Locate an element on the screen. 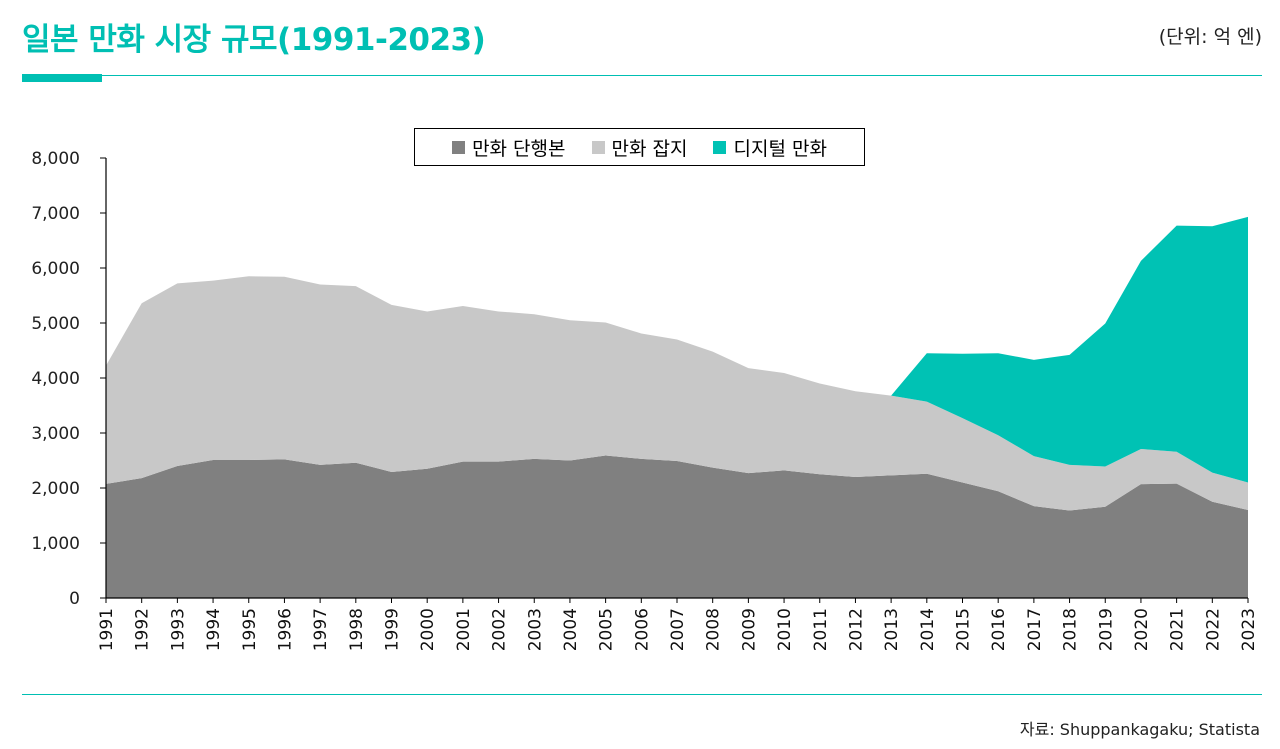 Image resolution: width=1280 pixels, height=749 pixels. x-tick-label: 1993 is located at coordinates (178, 629).